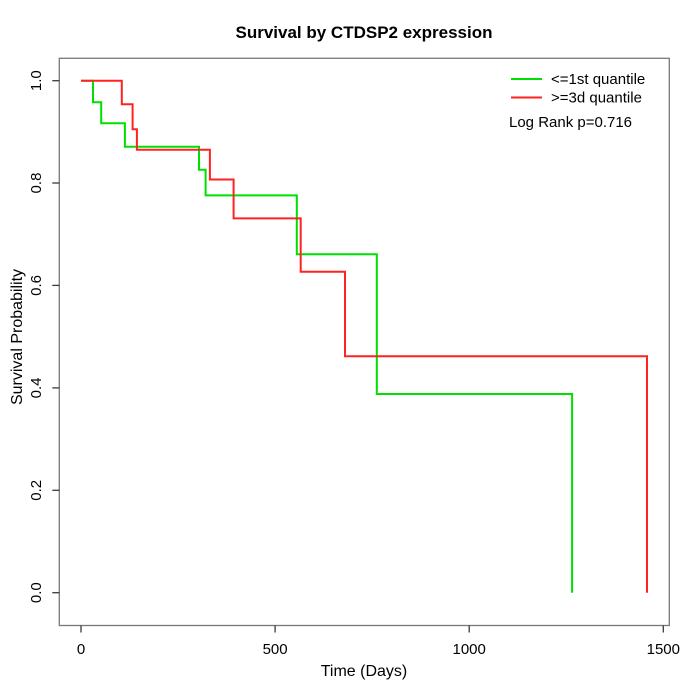 This screenshot has height=700, width=700. Describe the element at coordinates (570, 122) in the screenshot. I see `log-rank-annotation: Log Rank p=0.716` at that location.